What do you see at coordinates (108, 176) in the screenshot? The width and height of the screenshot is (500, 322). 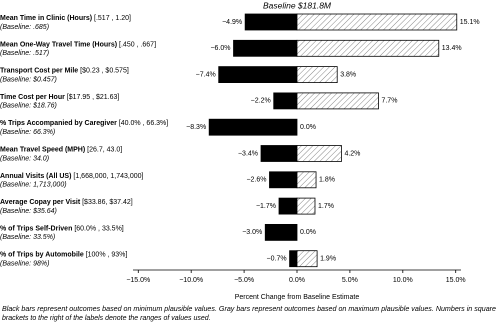 I see `row-range: [1,668,000, 1,743,000]` at bounding box center [108, 176].